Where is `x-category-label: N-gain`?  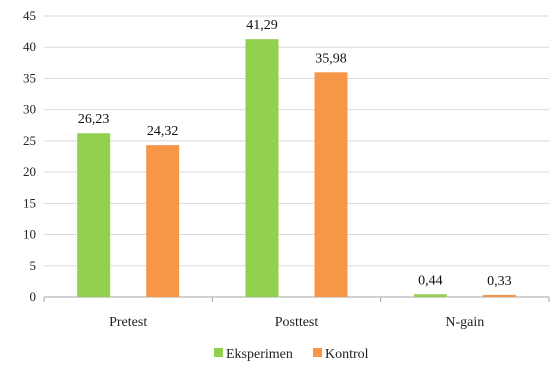 x-category-label: N-gain is located at coordinates (464, 322).